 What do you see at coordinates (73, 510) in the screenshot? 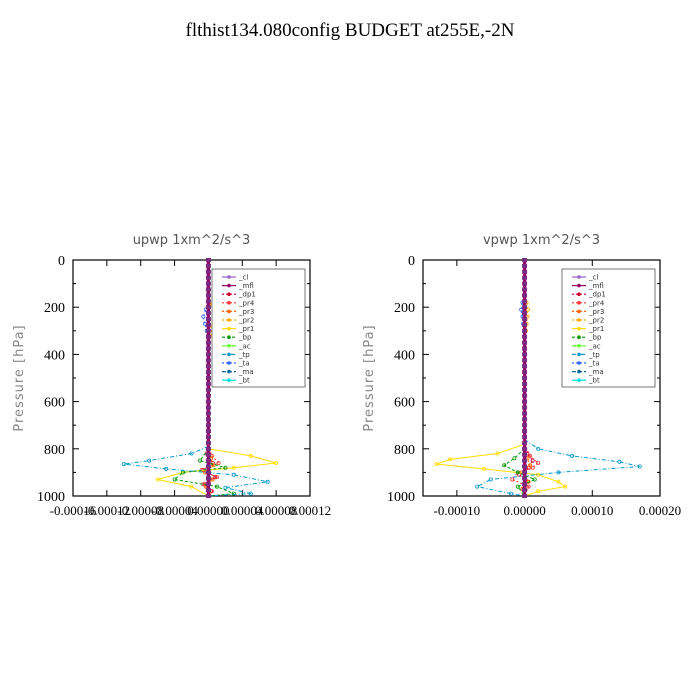
I see `panel1-x-tick-label: -0.00016` at bounding box center [73, 510].